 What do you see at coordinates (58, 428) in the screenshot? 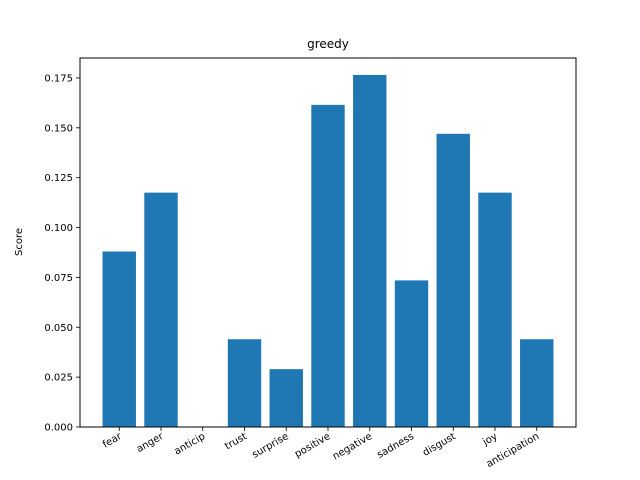
I see `y-tick-label: 0.000` at bounding box center [58, 428].